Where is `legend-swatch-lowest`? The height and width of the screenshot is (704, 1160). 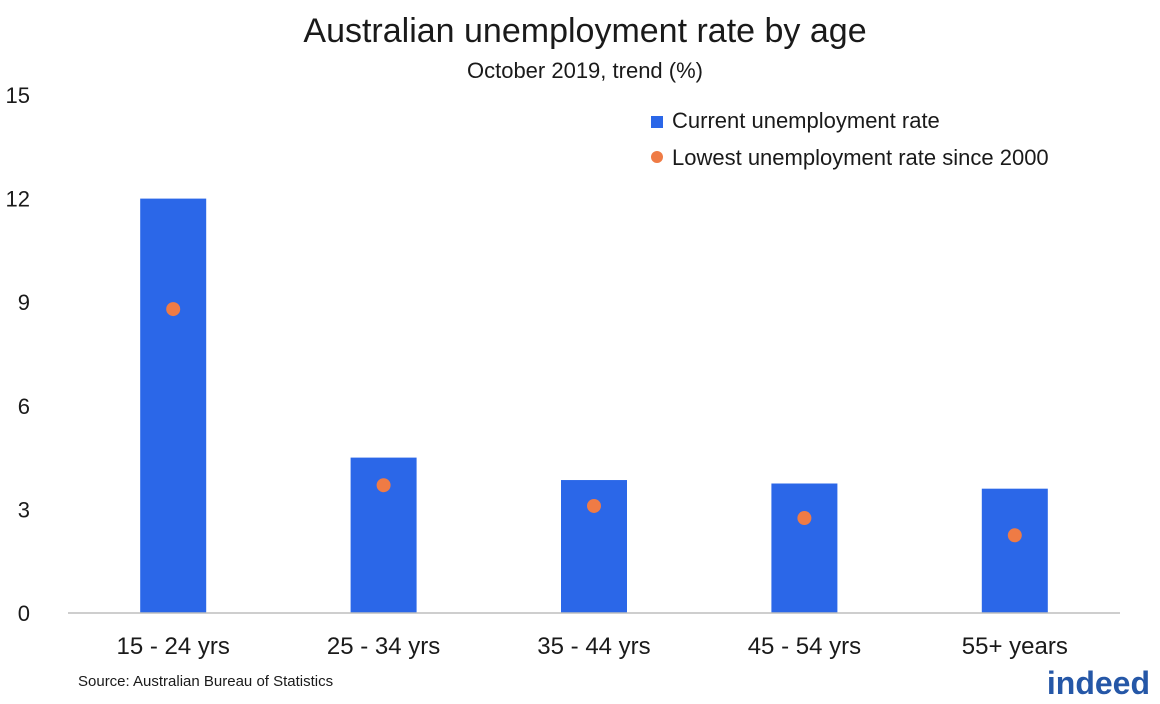
legend-swatch-lowest is located at coordinates (657, 157).